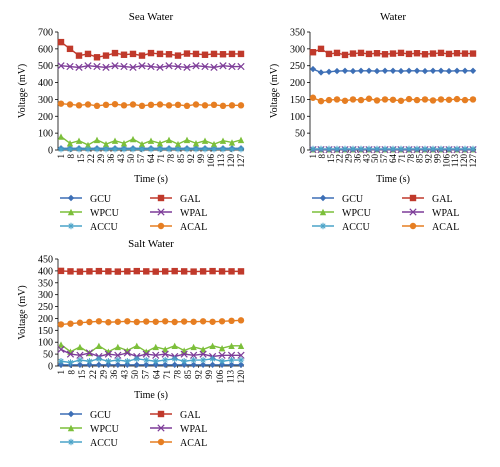 The width and height of the screenshot is (500, 467). What do you see at coordinates (349, 159) in the screenshot?
I see `x-tick-label: 29` at bounding box center [349, 159].